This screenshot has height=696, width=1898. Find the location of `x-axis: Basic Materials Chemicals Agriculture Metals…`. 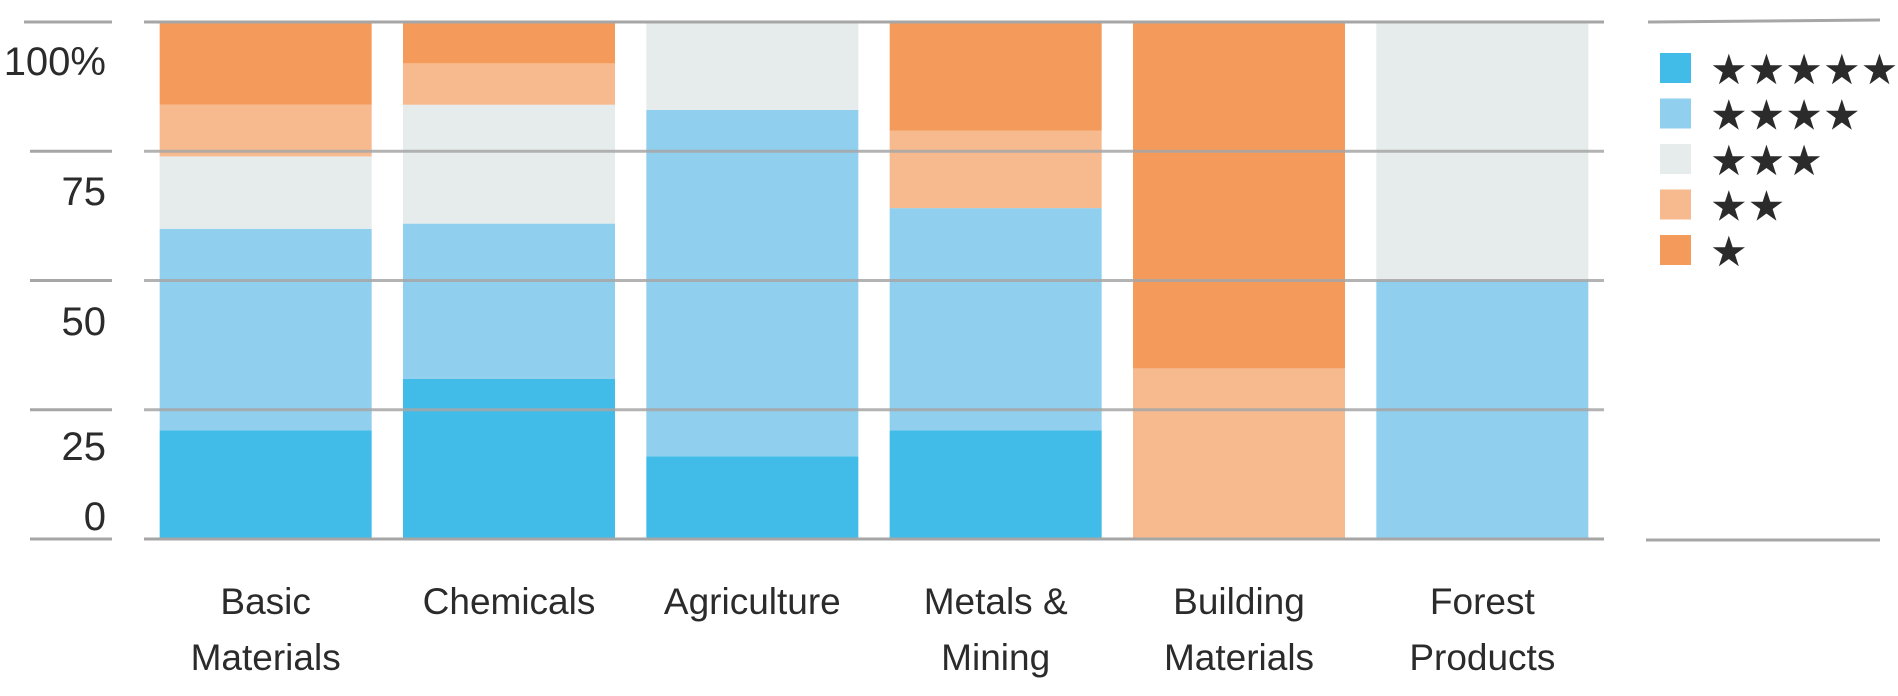

x-axis: Basic Materials Chemicals Agriculture Metals… is located at coordinates (873, 629).